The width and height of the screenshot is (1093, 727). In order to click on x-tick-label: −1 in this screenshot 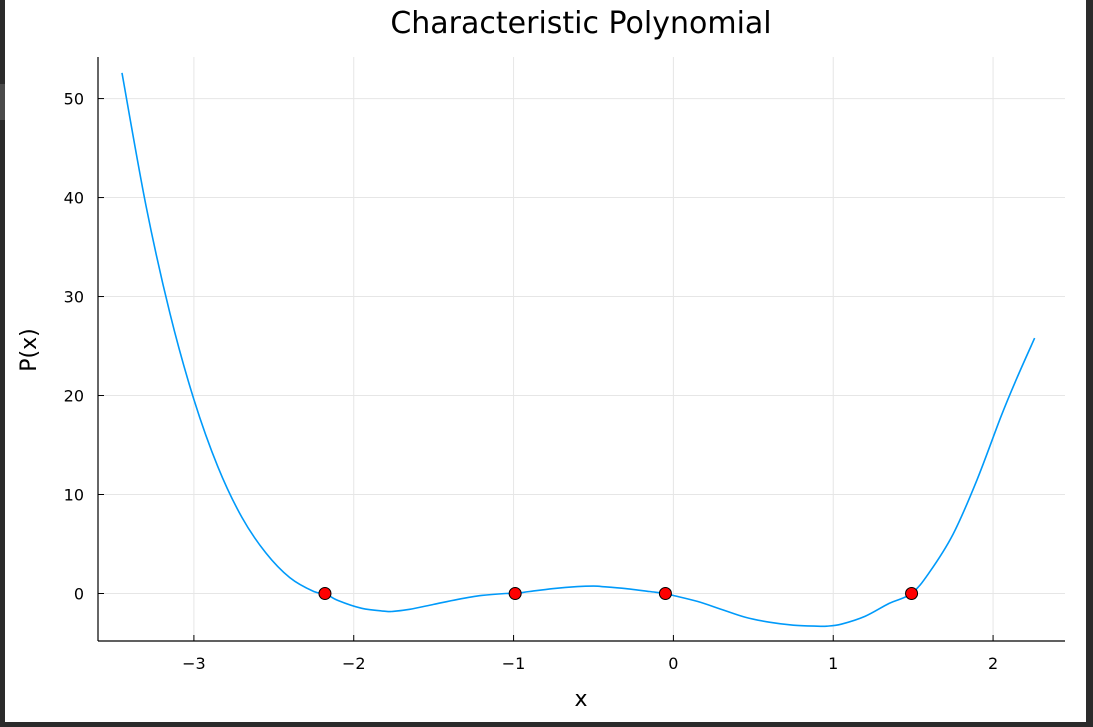, I will do `click(514, 663)`.